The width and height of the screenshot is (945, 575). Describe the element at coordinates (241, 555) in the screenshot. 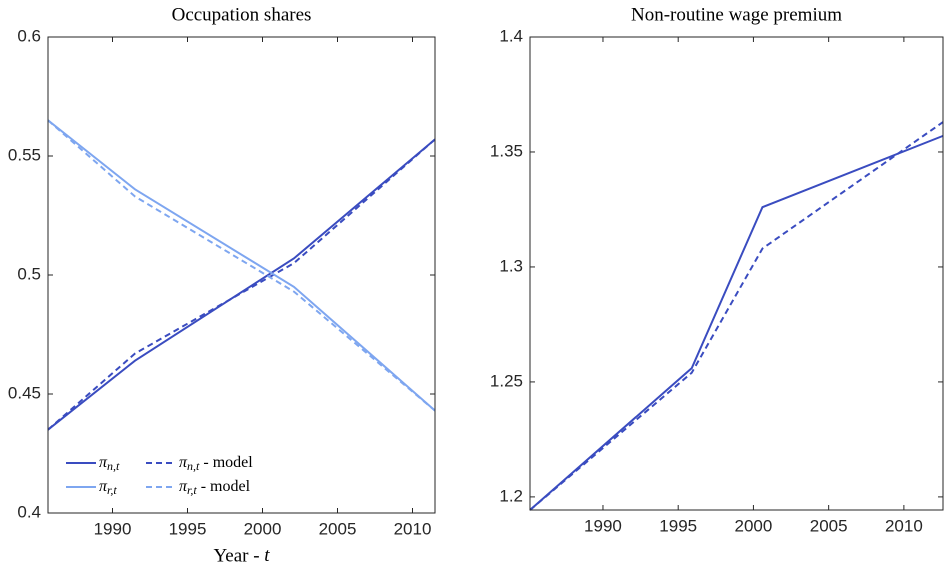

I see `x-axis-label: Year - t` at that location.